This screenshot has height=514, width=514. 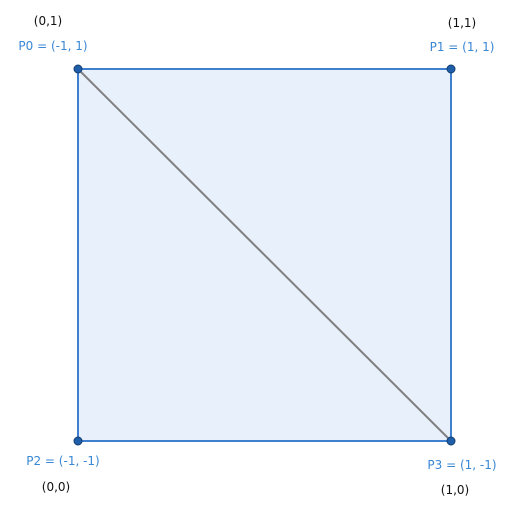 I want to click on vertex-p0, so click(x=78, y=69).